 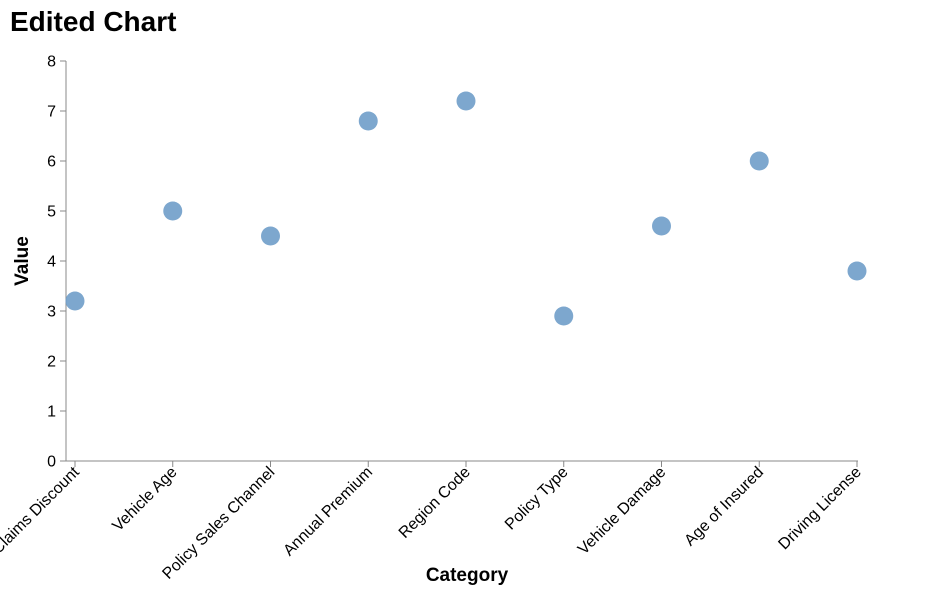 I want to click on y-tick-label: 1, so click(x=51, y=412).